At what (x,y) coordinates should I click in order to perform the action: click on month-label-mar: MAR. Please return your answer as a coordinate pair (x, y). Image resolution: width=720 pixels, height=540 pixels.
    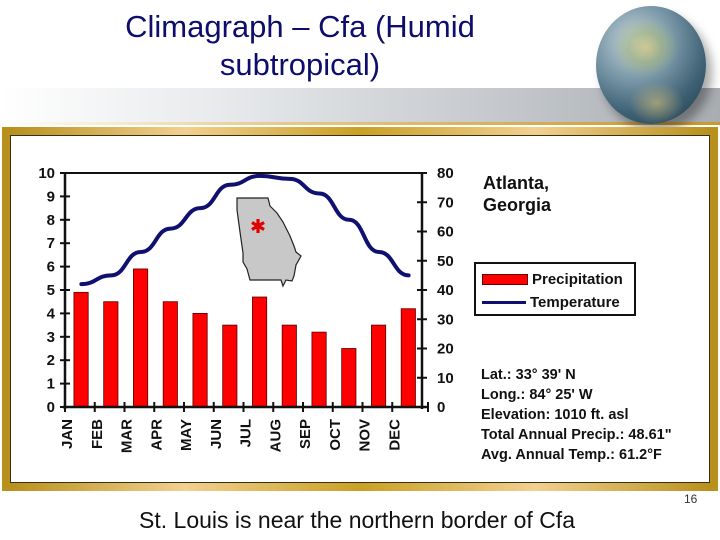
    Looking at the image, I should click on (127, 436).